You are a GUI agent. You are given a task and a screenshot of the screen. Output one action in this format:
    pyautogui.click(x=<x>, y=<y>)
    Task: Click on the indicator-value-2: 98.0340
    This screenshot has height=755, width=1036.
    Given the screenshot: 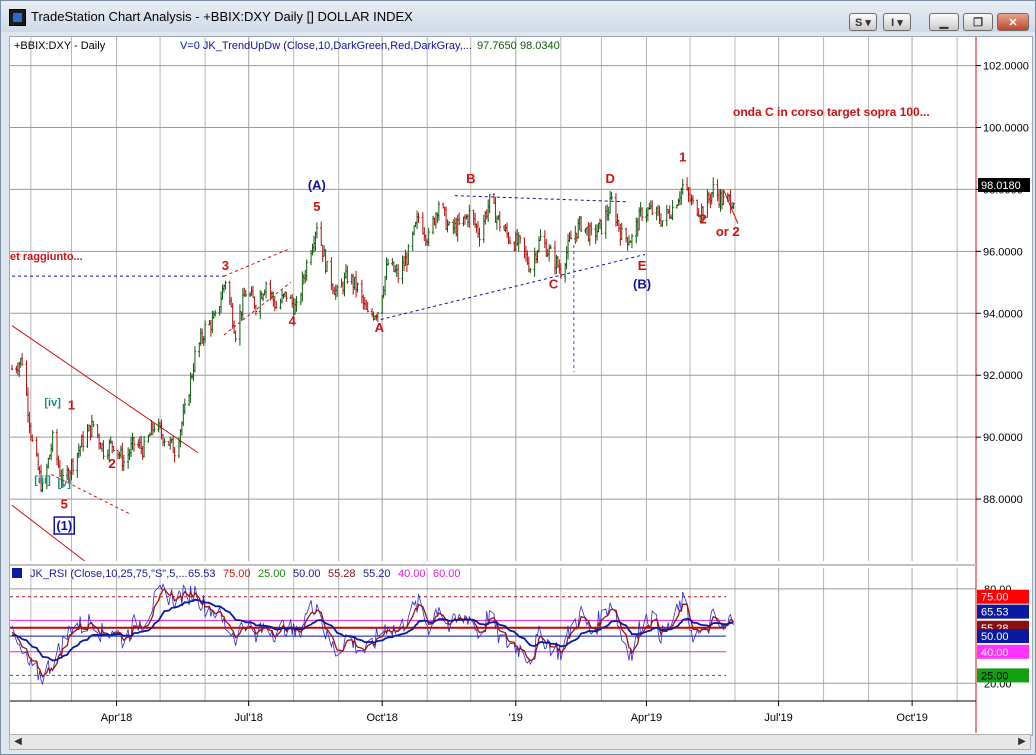 What is the action you would take?
    pyautogui.click(x=540, y=46)
    